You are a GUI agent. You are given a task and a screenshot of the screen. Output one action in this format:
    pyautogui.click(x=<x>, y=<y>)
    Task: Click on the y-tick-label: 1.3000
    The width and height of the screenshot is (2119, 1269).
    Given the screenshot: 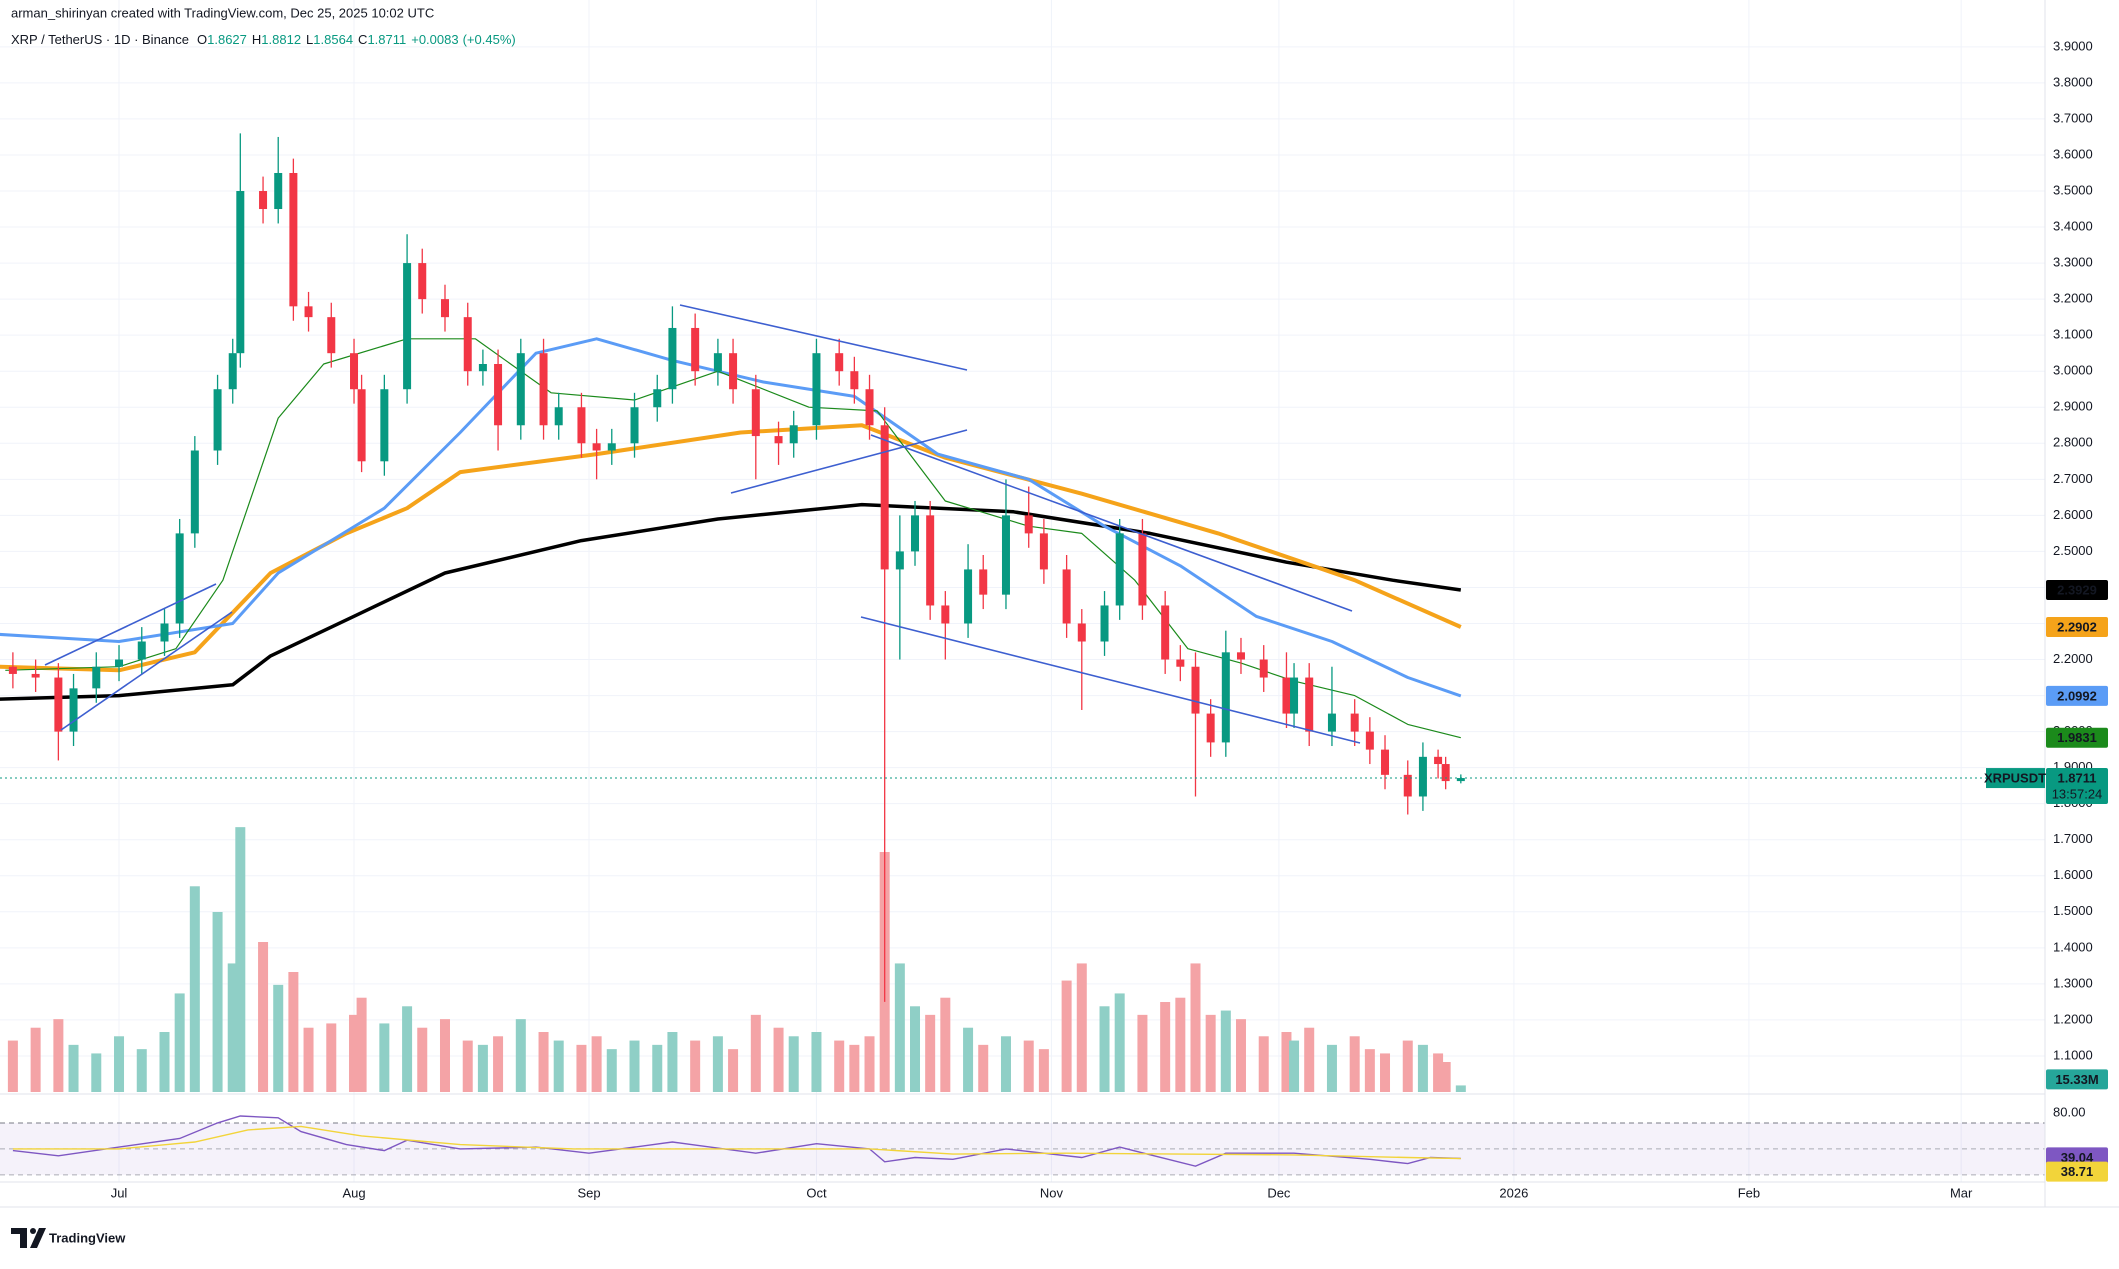 What is the action you would take?
    pyautogui.click(x=2073, y=982)
    